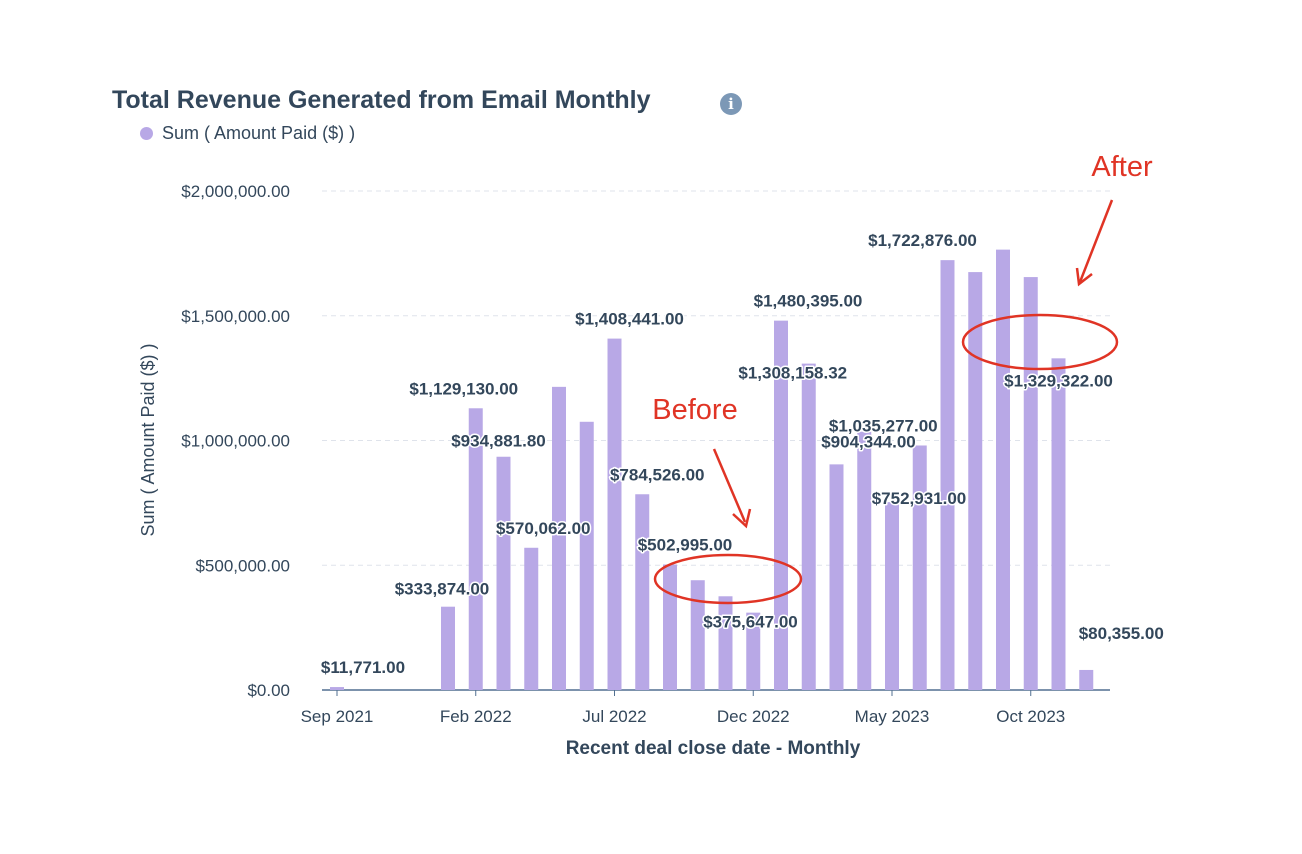 This screenshot has height=854, width=1302. What do you see at coordinates (629, 319) in the screenshot?
I see `data-label: $1,408,441.00` at bounding box center [629, 319].